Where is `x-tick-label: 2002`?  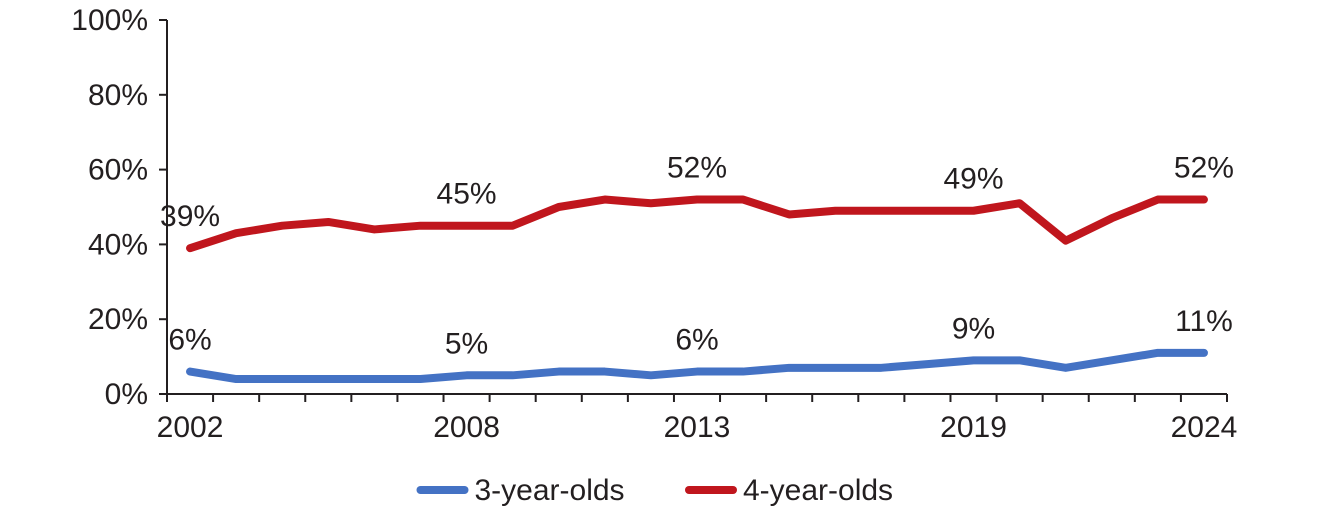 x-tick-label: 2002 is located at coordinates (190, 427).